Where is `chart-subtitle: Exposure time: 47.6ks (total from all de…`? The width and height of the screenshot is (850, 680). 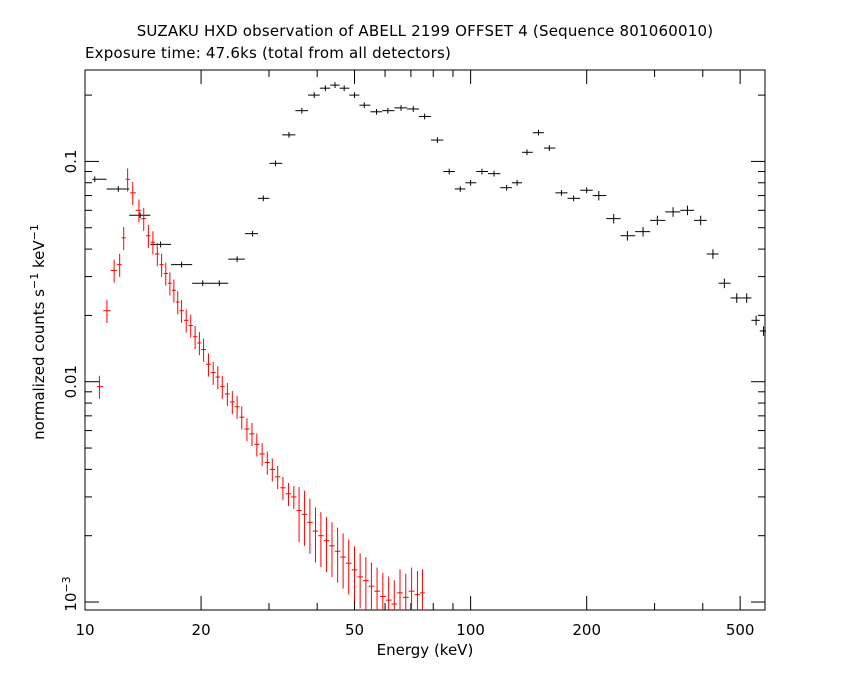 chart-subtitle: Exposure time: 47.6ks (total from all de… is located at coordinates (268, 53).